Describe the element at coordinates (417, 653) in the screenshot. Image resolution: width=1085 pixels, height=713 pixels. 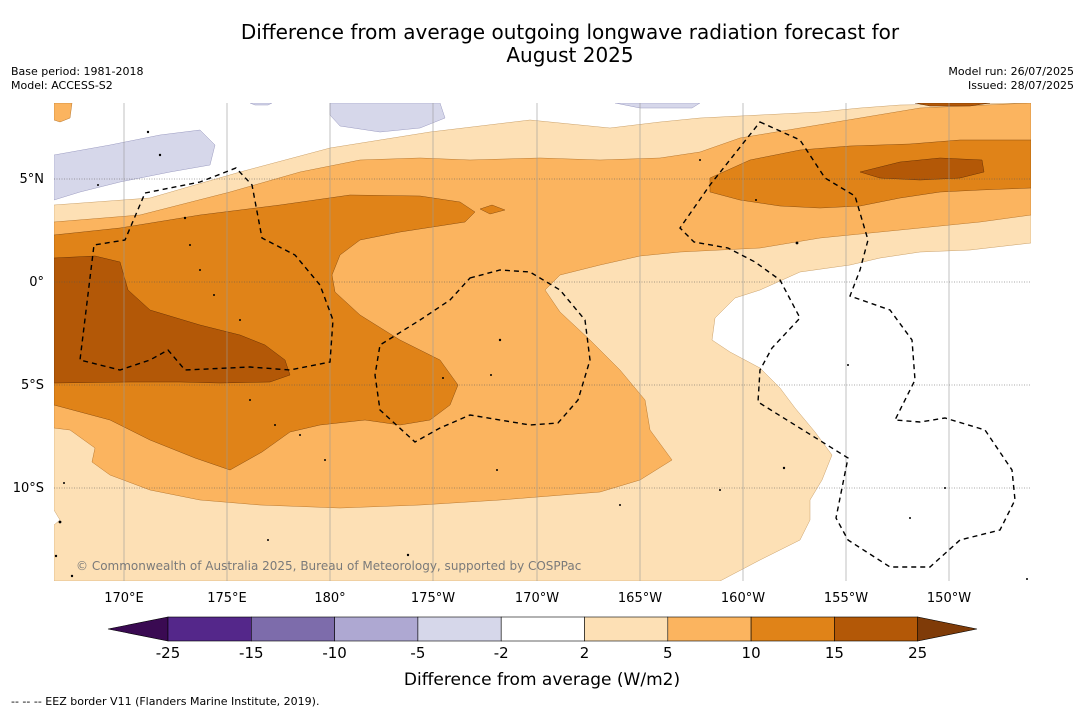
I see `colorbar-tick-label: -5` at that location.